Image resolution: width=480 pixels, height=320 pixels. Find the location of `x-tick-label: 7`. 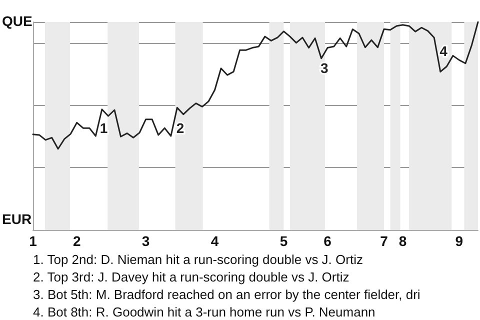

x-tick-label: 7 is located at coordinates (384, 241).